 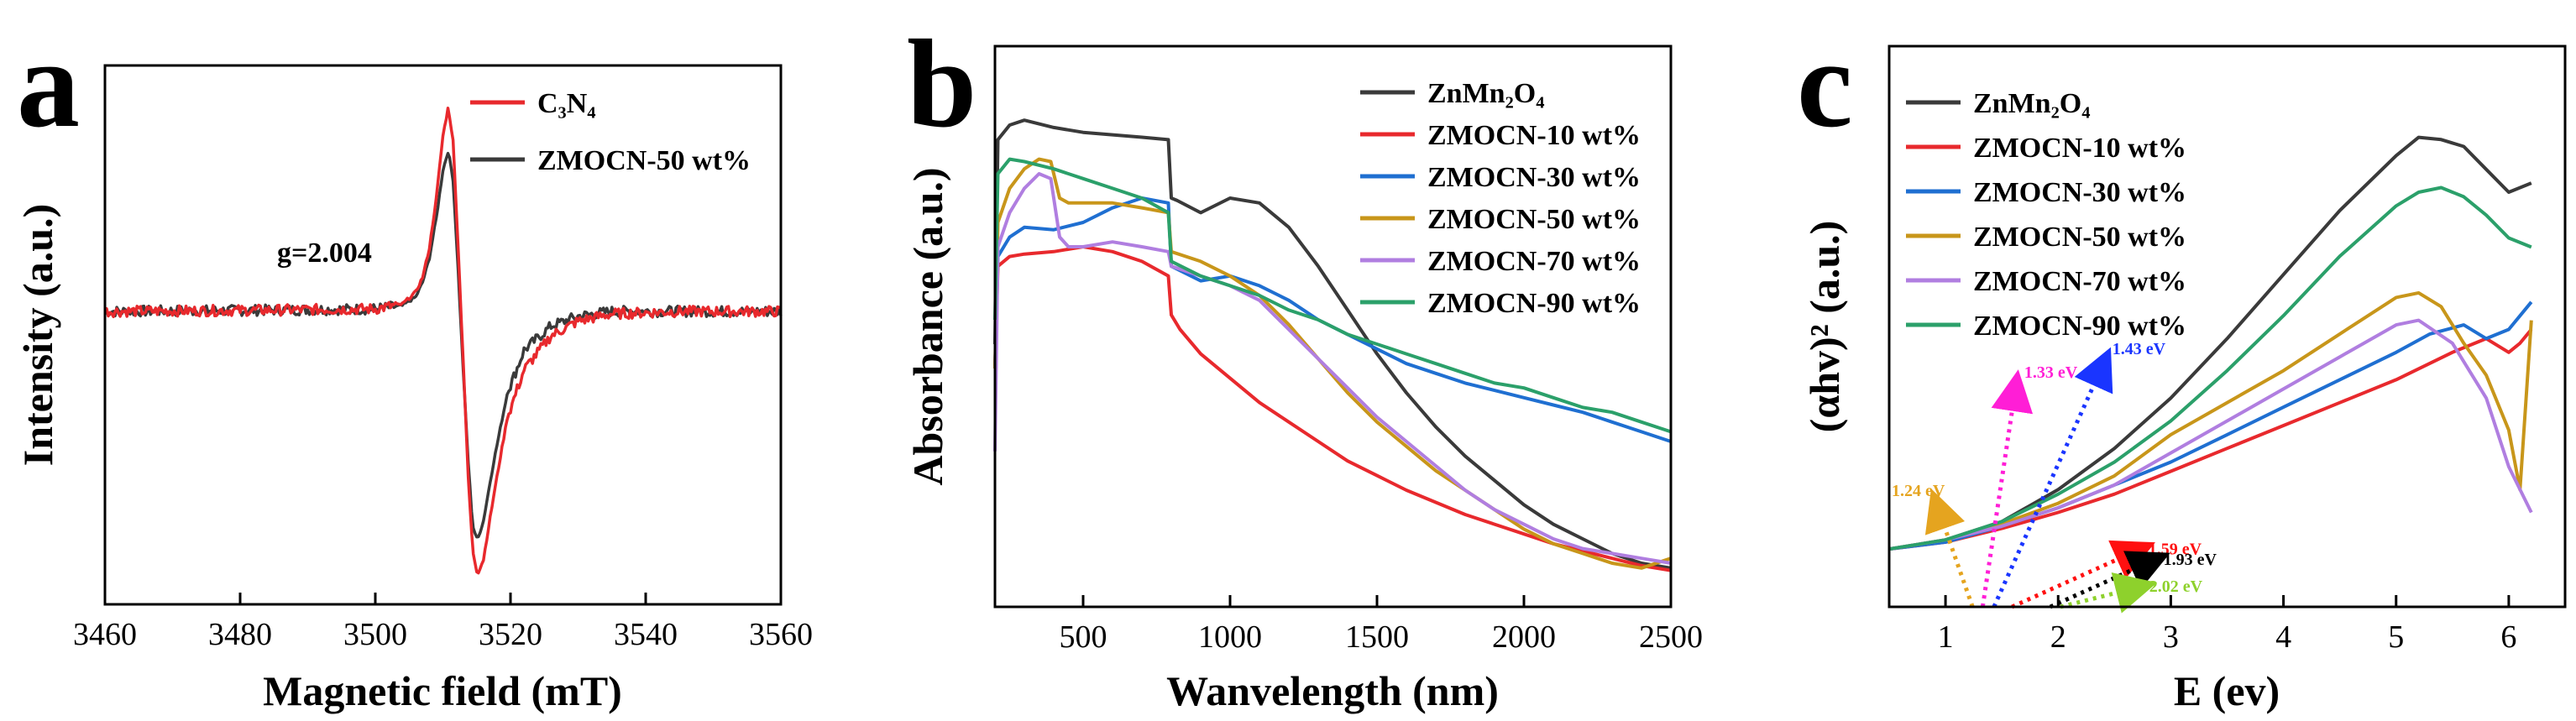 What do you see at coordinates (1333, 319) in the screenshot?
I see `series-line-zmocn-30-wt` at bounding box center [1333, 319].